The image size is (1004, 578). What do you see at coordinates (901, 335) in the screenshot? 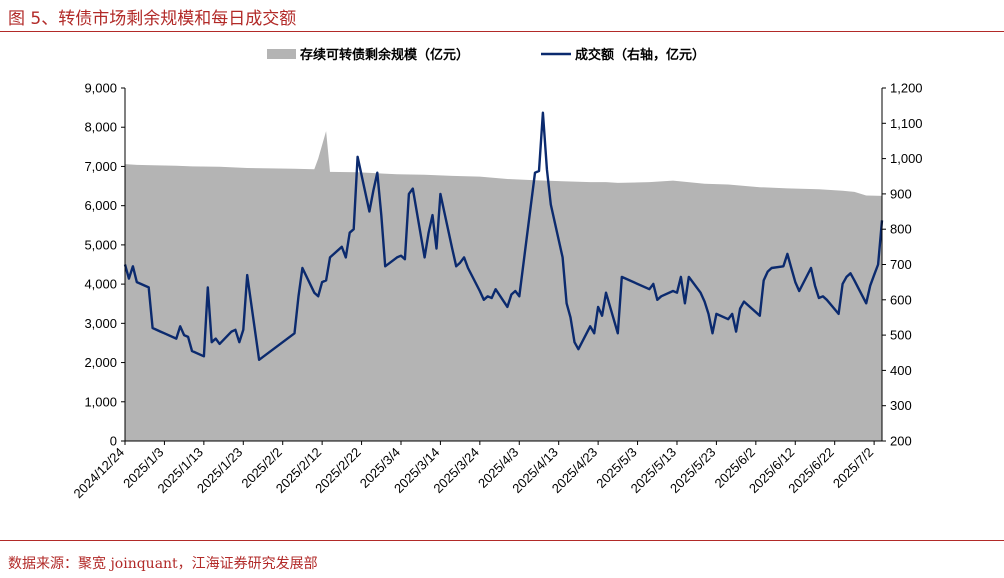
I see `right-axis-tick-label: 500` at bounding box center [901, 335].